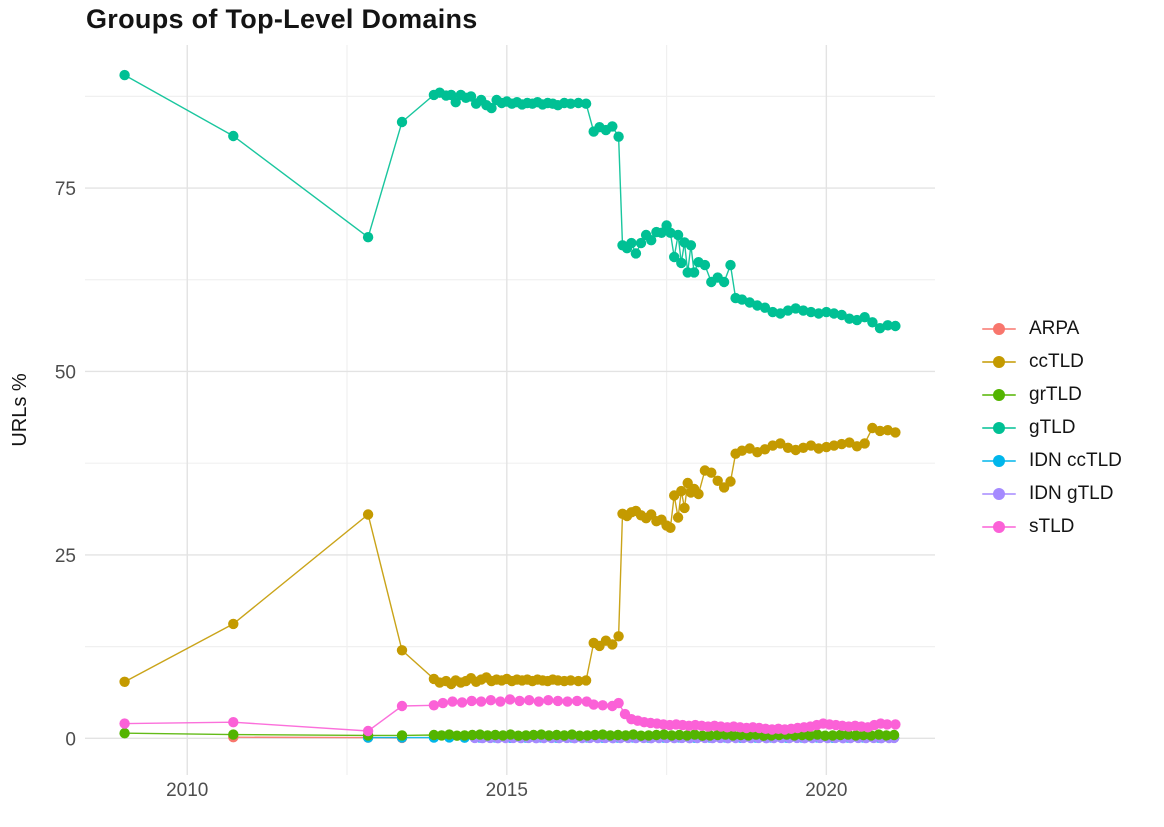 The height and width of the screenshot is (827, 1164). I want to click on chart-title: Groups of Top-Level Domains, so click(282, 19).